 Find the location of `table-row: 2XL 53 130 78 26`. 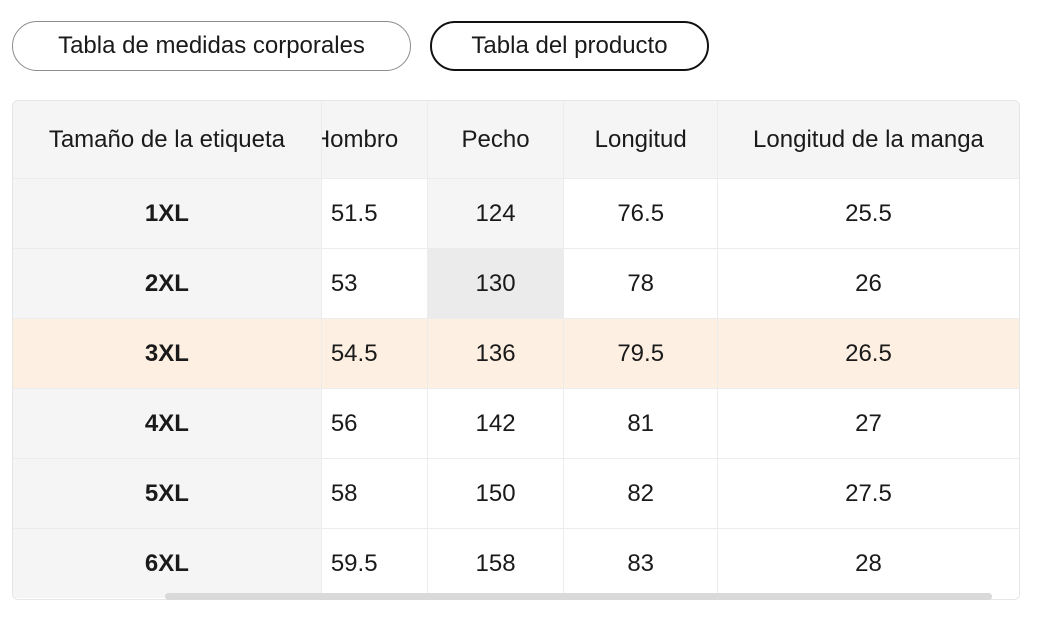

table-row: 2XL 53 130 78 26 is located at coordinates (516, 283).